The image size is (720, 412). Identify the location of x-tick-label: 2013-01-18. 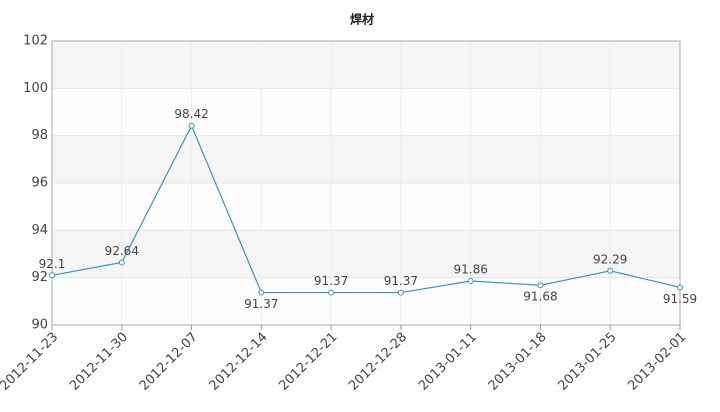
(518, 362).